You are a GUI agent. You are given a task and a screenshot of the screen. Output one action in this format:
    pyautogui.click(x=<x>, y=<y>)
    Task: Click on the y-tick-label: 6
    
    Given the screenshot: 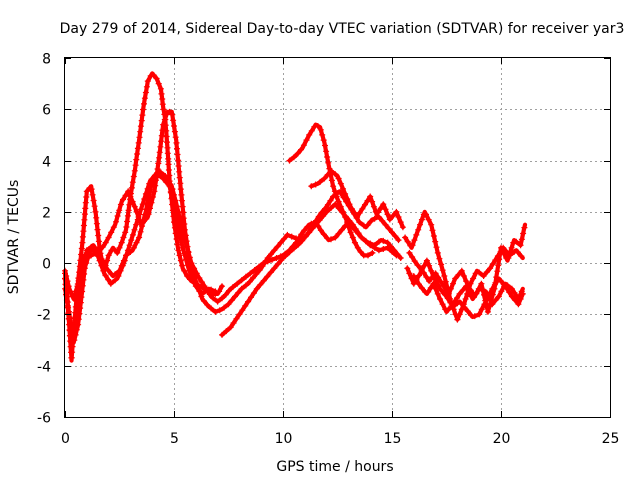 What is the action you would take?
    pyautogui.click(x=46, y=111)
    